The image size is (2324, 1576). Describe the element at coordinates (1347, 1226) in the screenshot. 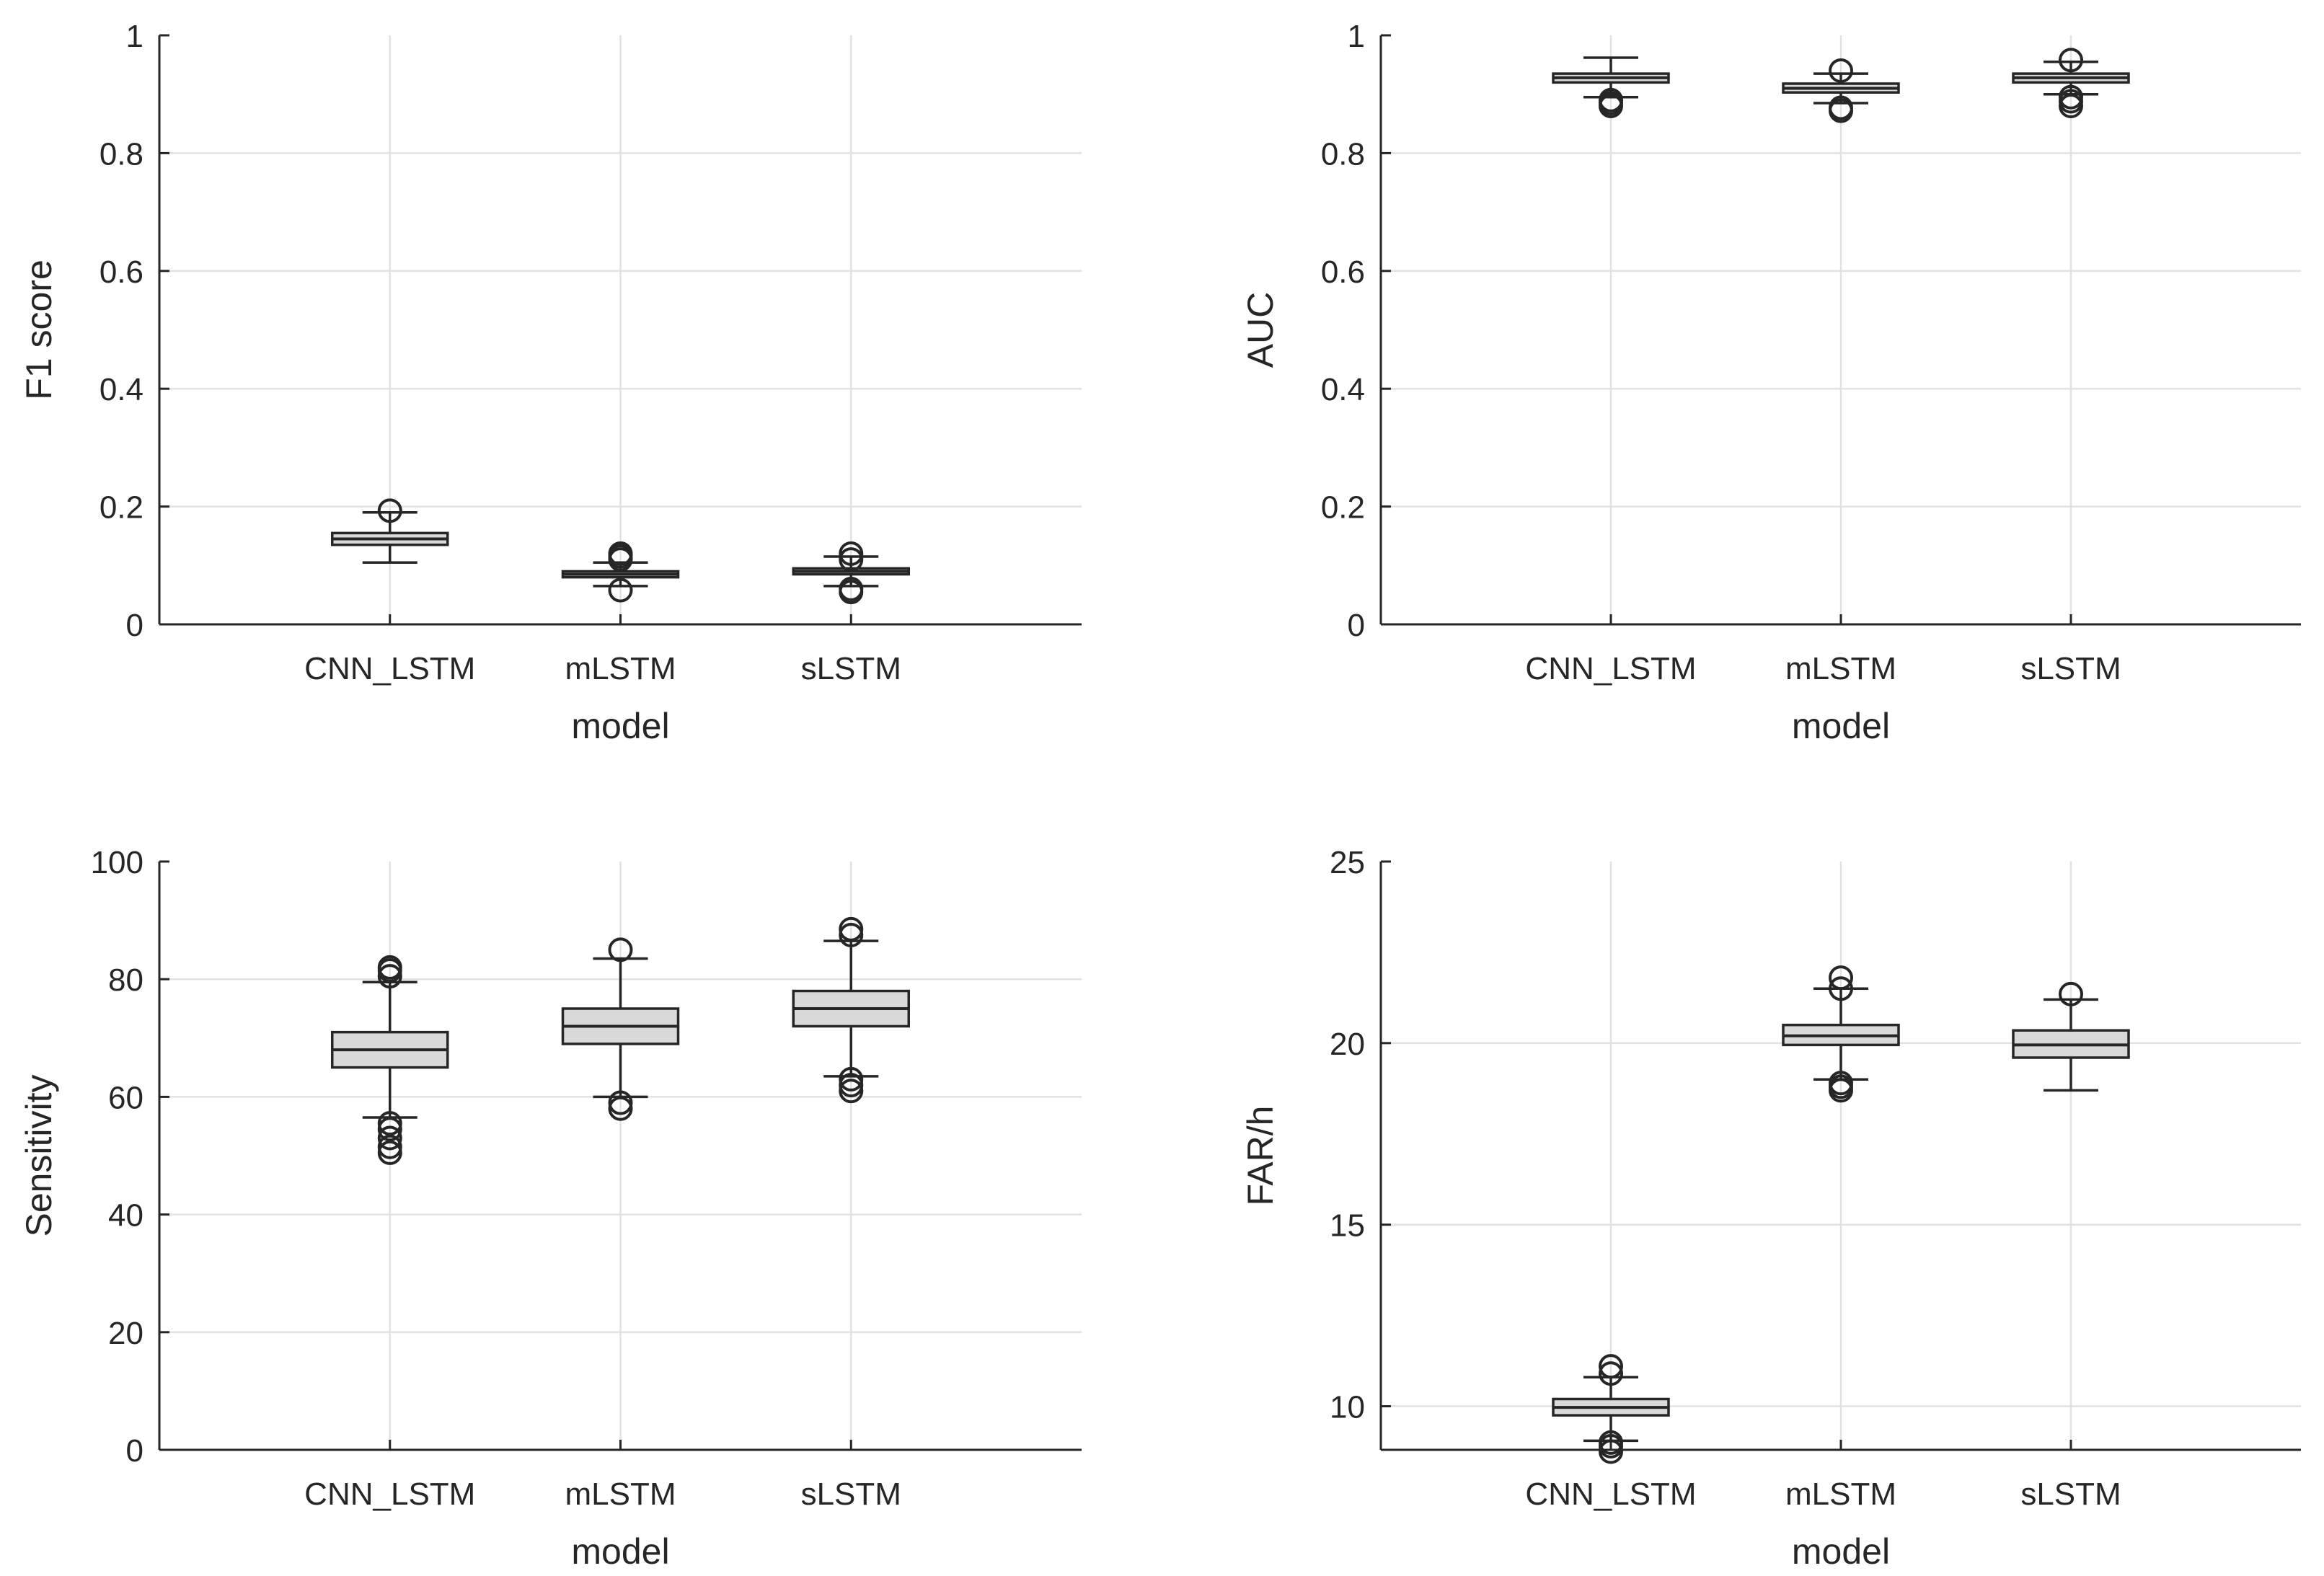

I see `y-tick-label: 15` at that location.